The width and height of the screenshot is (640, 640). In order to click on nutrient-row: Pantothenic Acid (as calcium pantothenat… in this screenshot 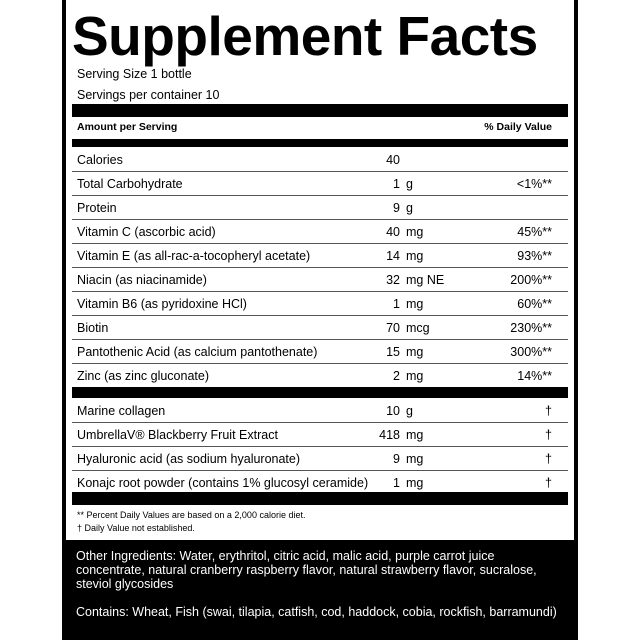, I will do `click(320, 352)`.